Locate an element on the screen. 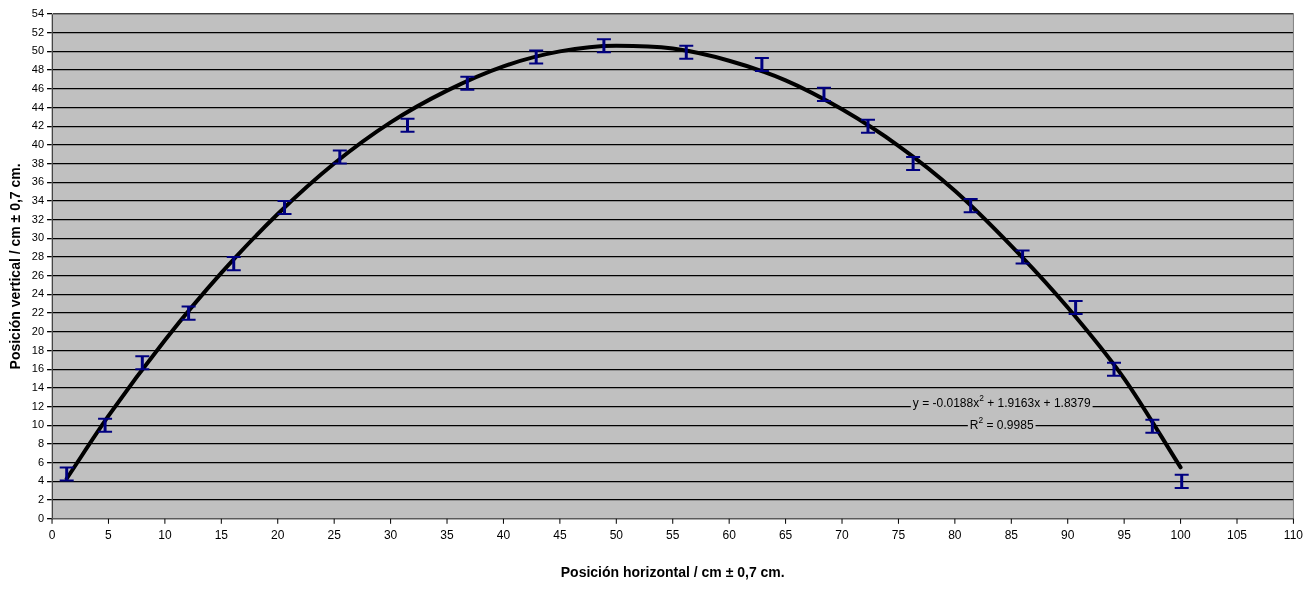 This screenshot has width=1313, height=590. y-tick-label: 16 is located at coordinates (38, 368).